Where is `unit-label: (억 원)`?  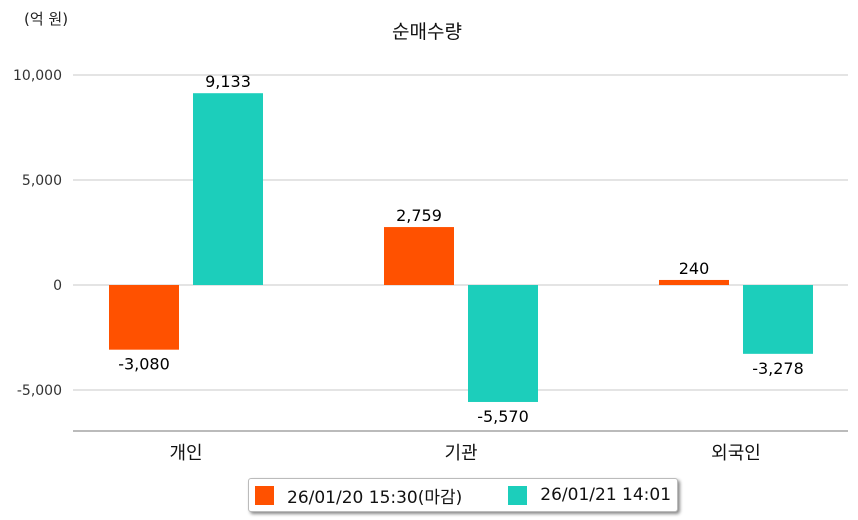 unit-label: (억 원) is located at coordinates (46, 19).